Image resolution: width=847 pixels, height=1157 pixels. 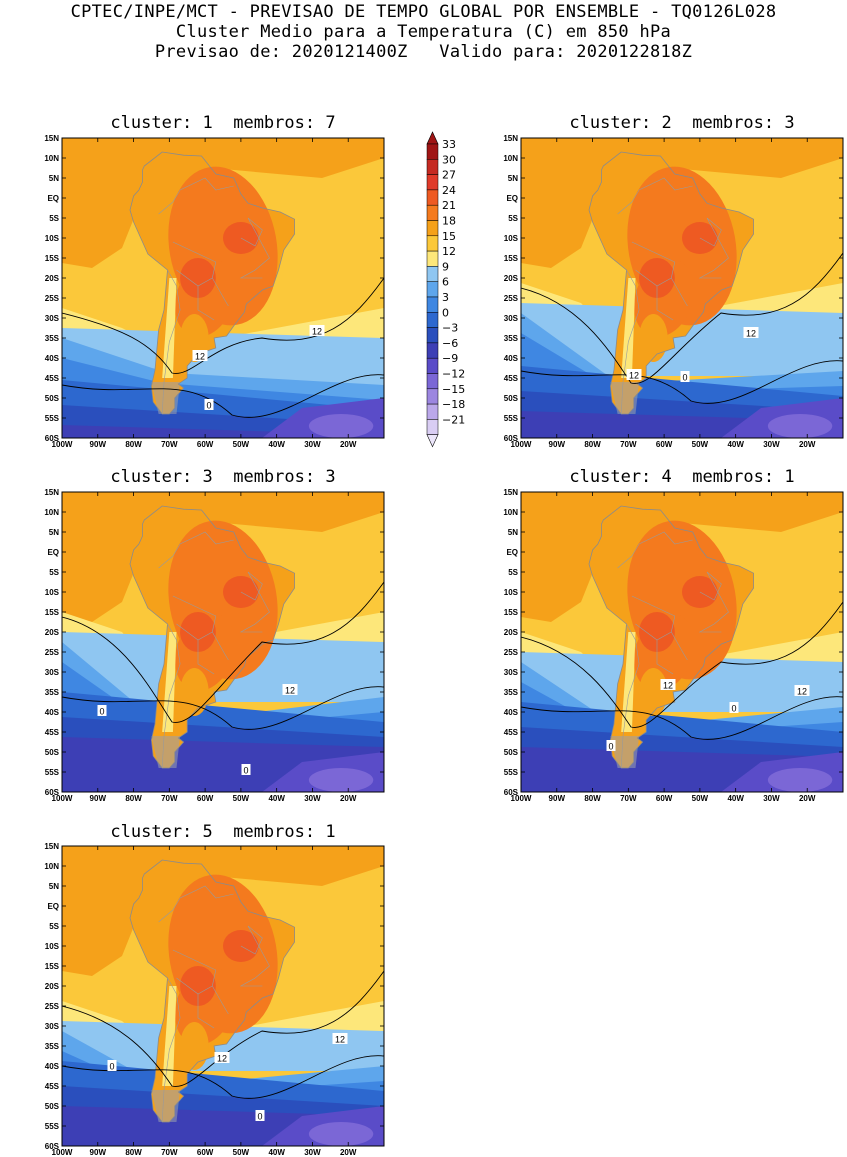 What do you see at coordinates (432, 441) in the screenshot?
I see `colorbar-bottom-arrow` at bounding box center [432, 441].